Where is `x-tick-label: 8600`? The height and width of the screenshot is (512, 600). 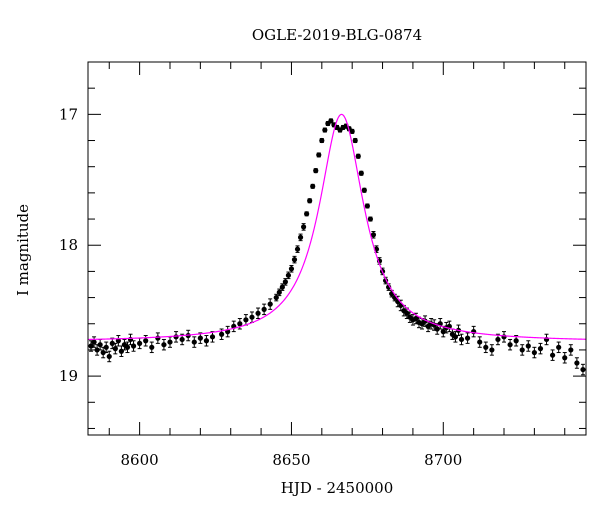
x-tick-label: 8600 is located at coordinates (140, 460).